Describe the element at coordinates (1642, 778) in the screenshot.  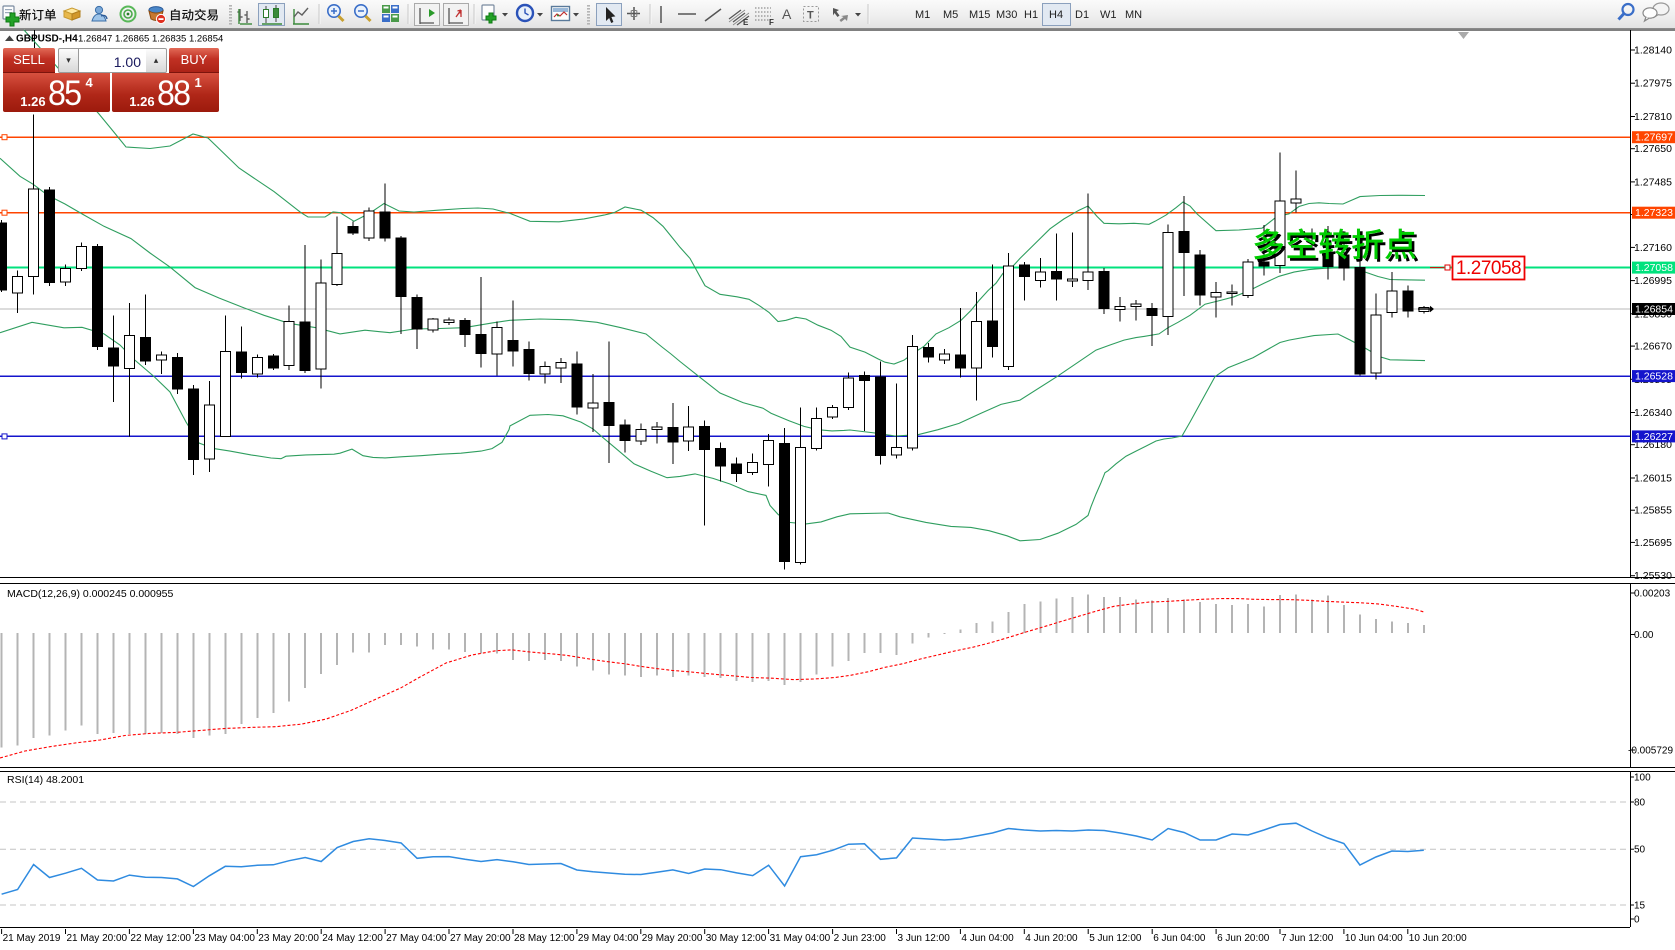
I see `svg-text: 100` at that location.